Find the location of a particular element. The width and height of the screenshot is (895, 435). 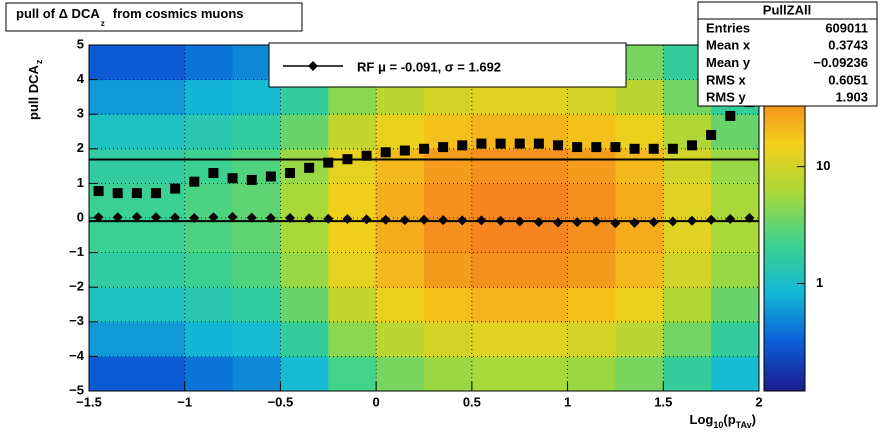

title-box is located at coordinates (154, 17).